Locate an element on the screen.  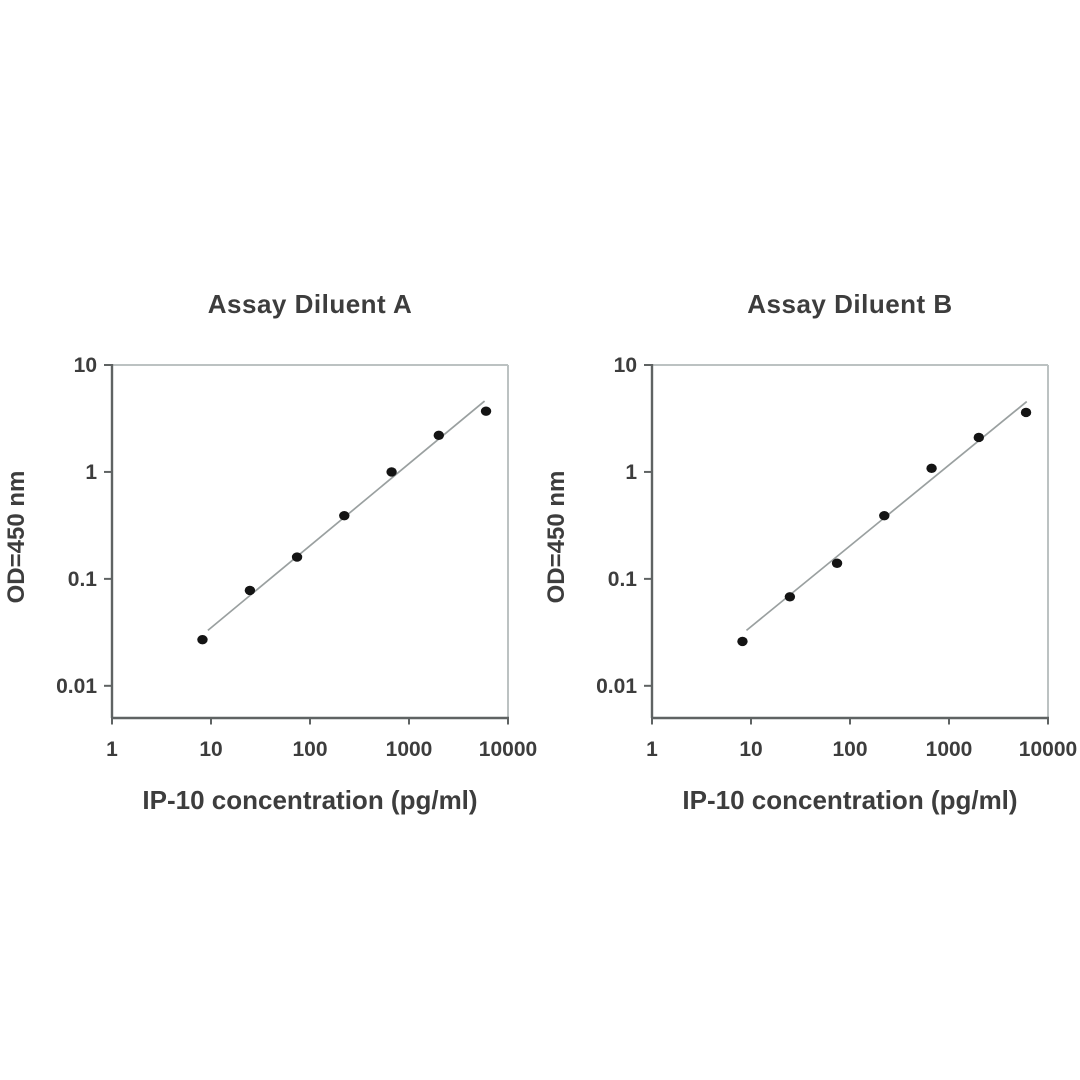
chart-a-title: Assay Diluent A is located at coordinates (310, 304).